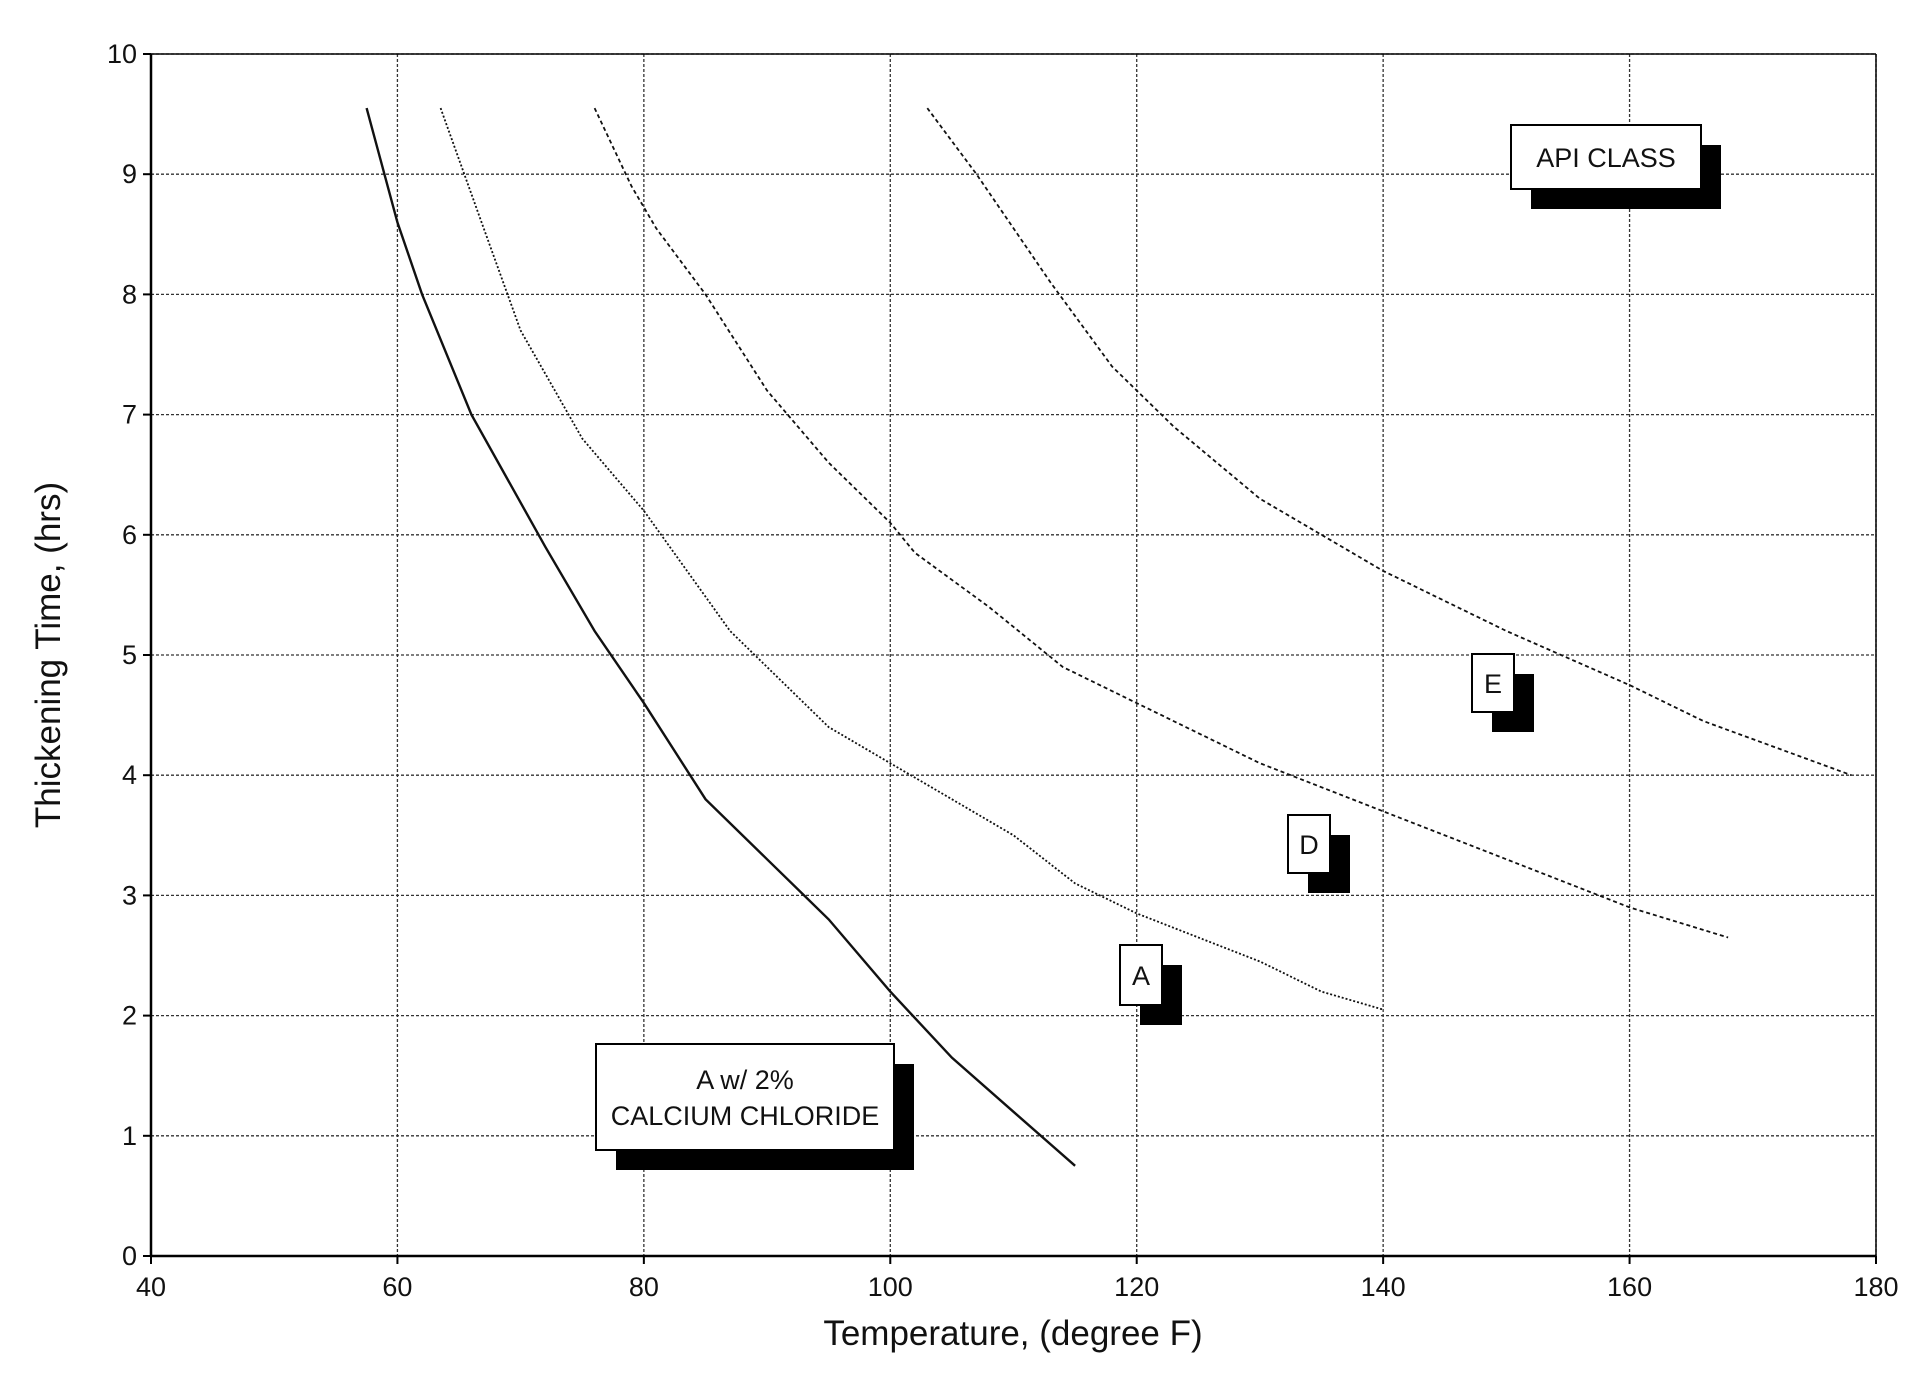 This screenshot has width=1912, height=1378. Describe the element at coordinates (397, 1287) in the screenshot. I see `x-tick-label: 60` at that location.